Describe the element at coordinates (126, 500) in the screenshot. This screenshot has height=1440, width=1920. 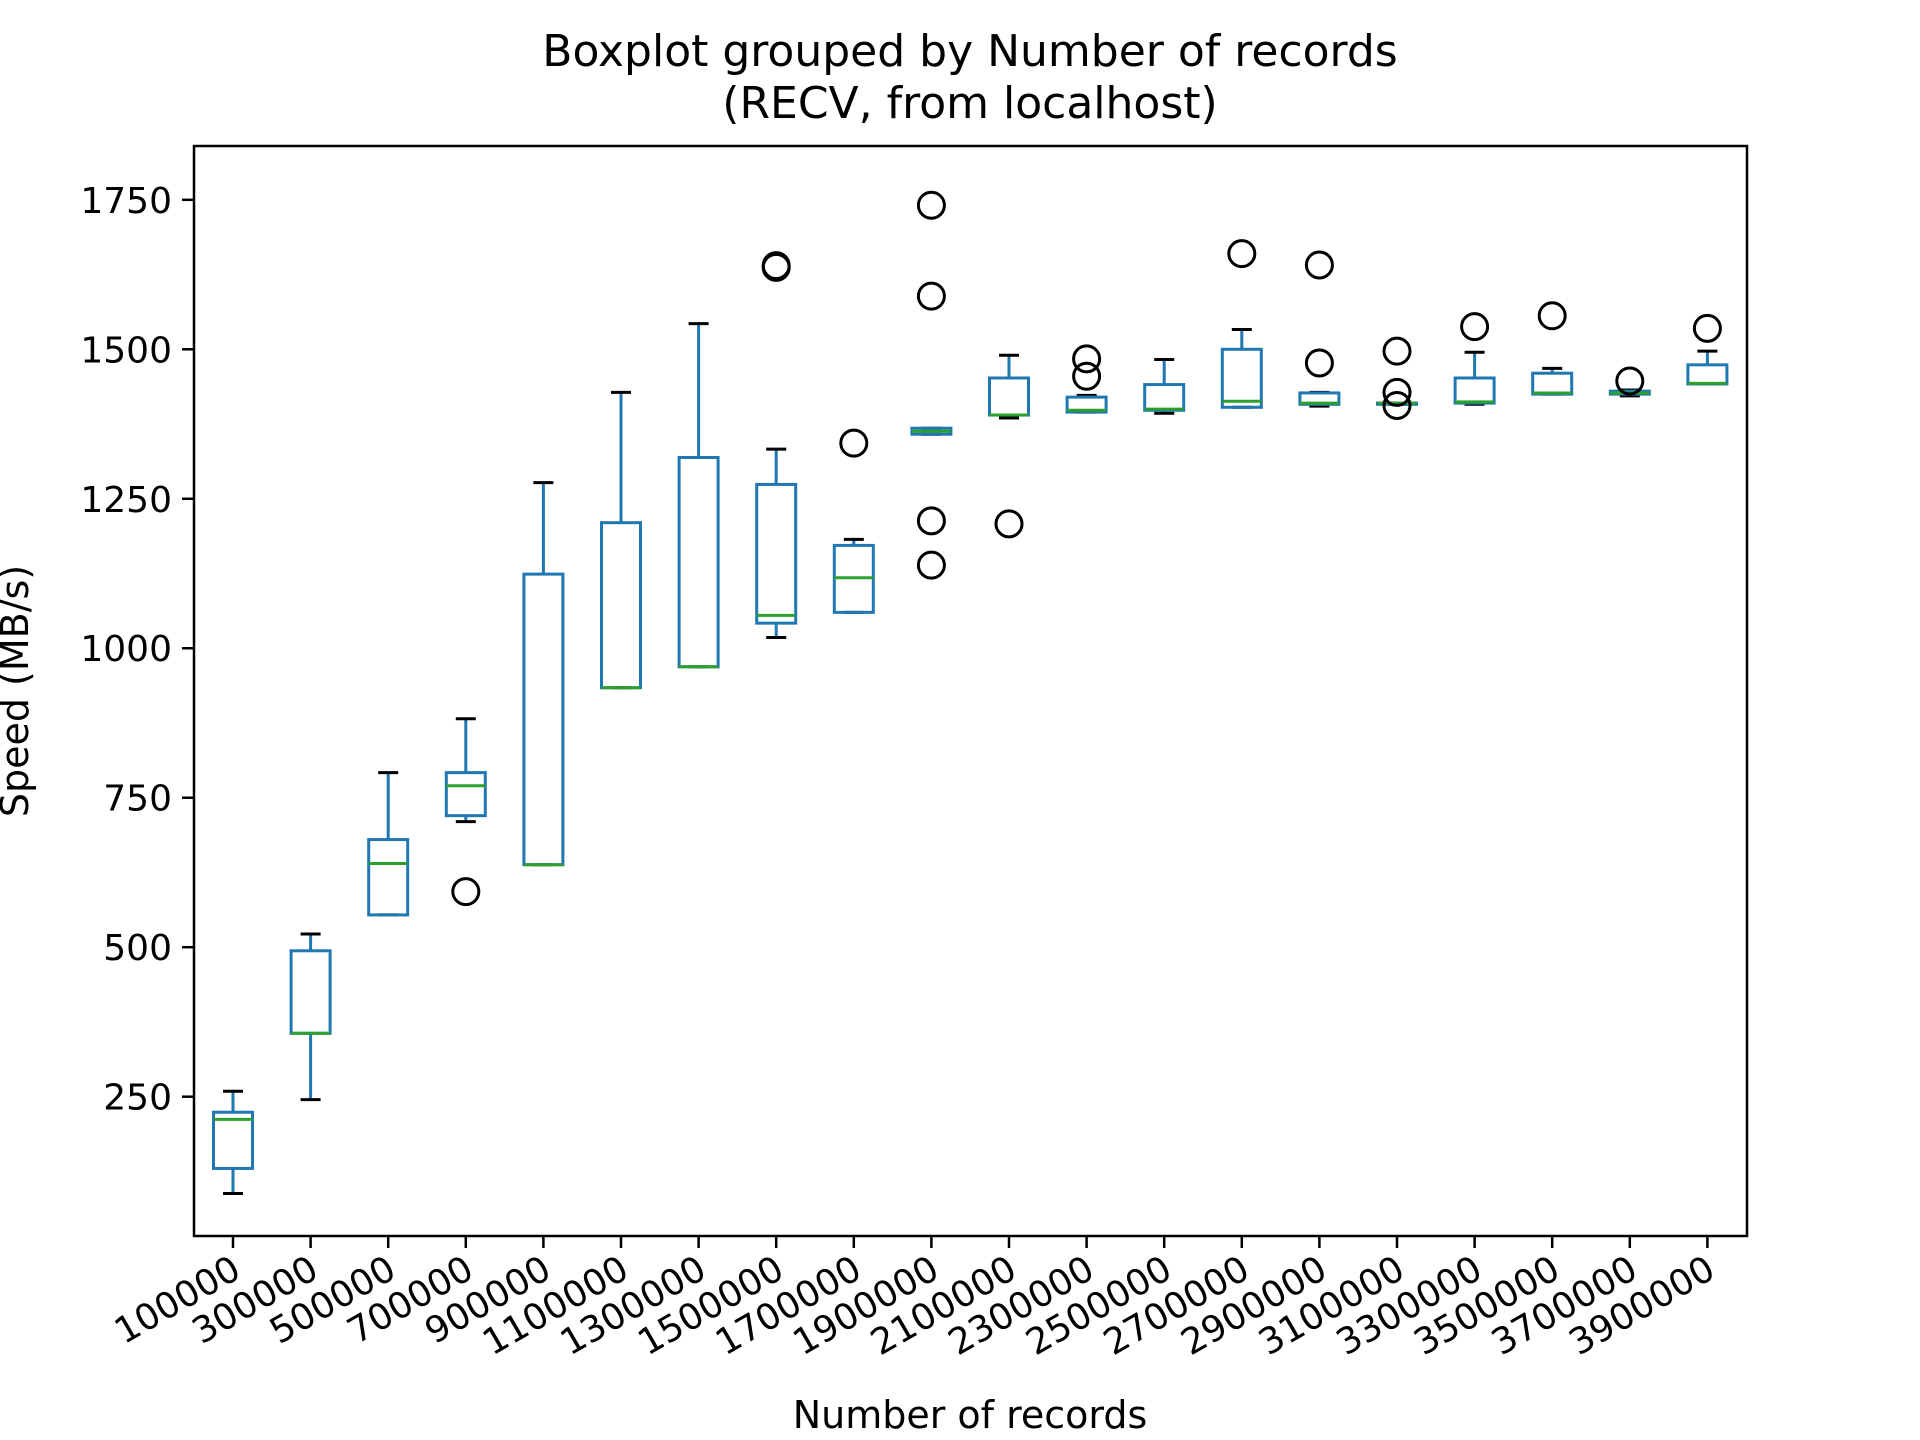
I see `y-tick-label: 1250` at that location.